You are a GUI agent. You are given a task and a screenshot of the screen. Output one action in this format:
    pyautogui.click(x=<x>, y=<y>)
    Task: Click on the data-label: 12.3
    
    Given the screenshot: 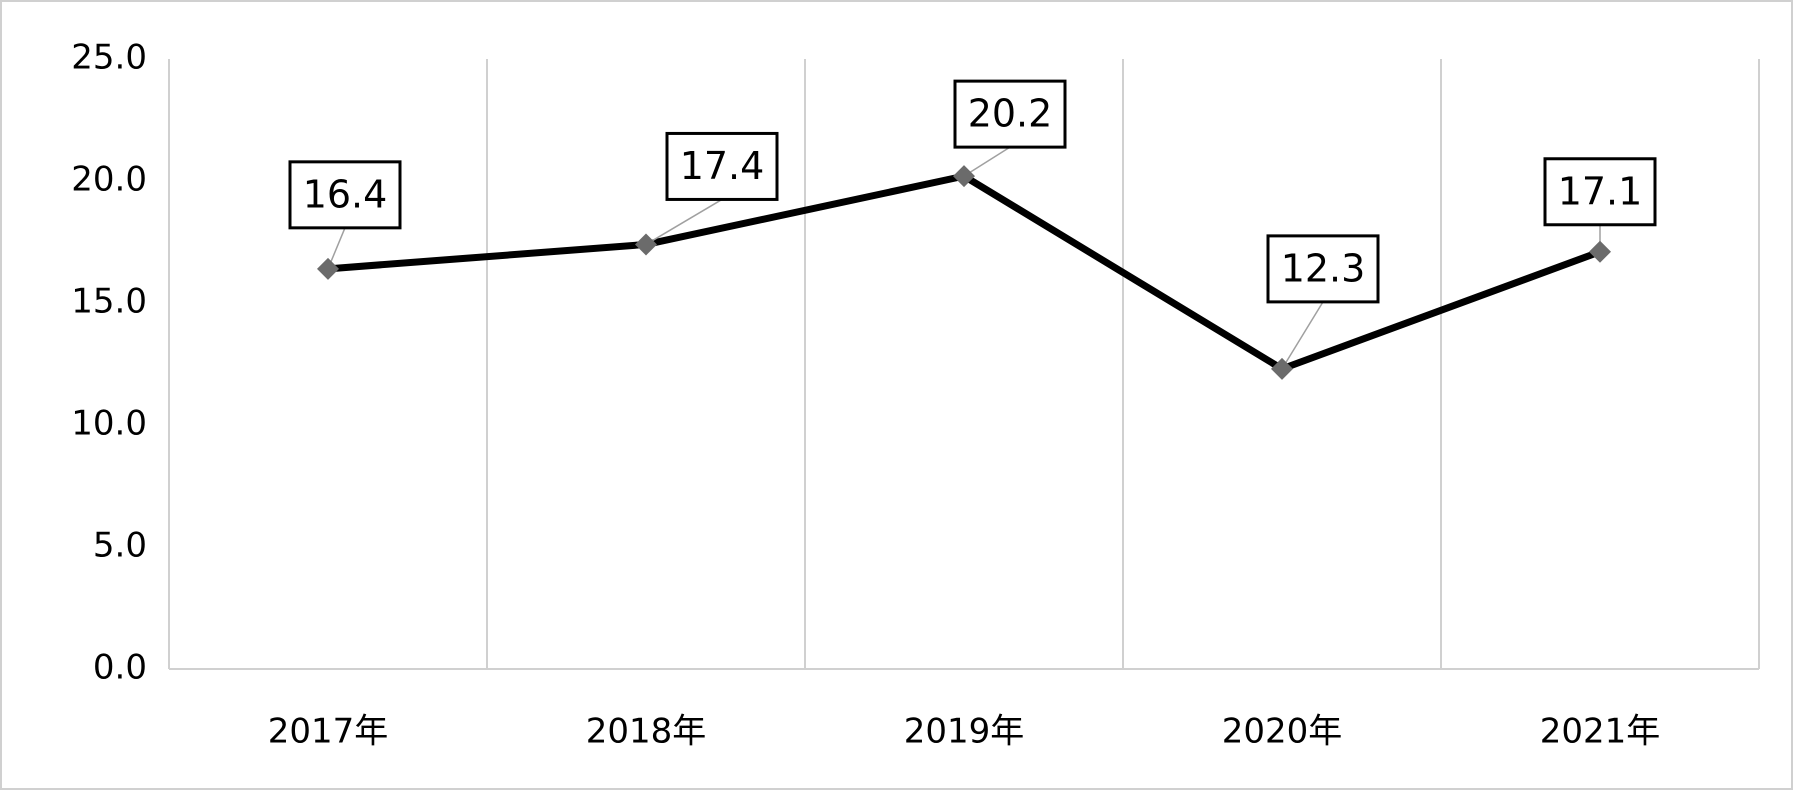 What is the action you would take?
    pyautogui.click(x=1323, y=268)
    